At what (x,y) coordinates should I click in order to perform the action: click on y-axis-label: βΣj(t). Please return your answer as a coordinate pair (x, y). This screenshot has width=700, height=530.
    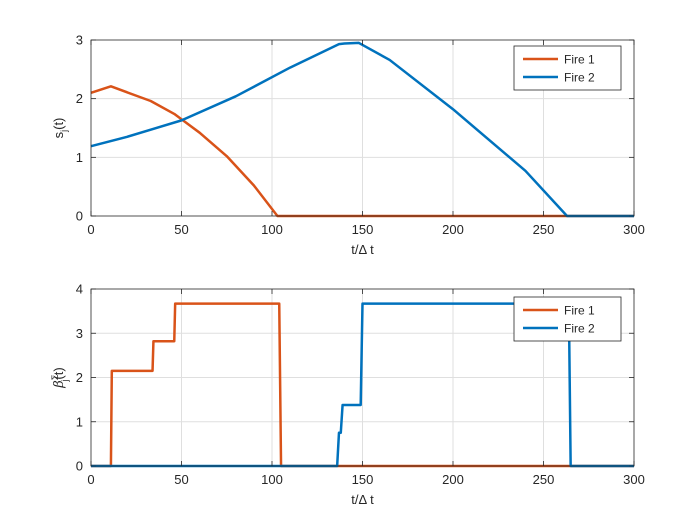
    Looking at the image, I should click on (60, 377).